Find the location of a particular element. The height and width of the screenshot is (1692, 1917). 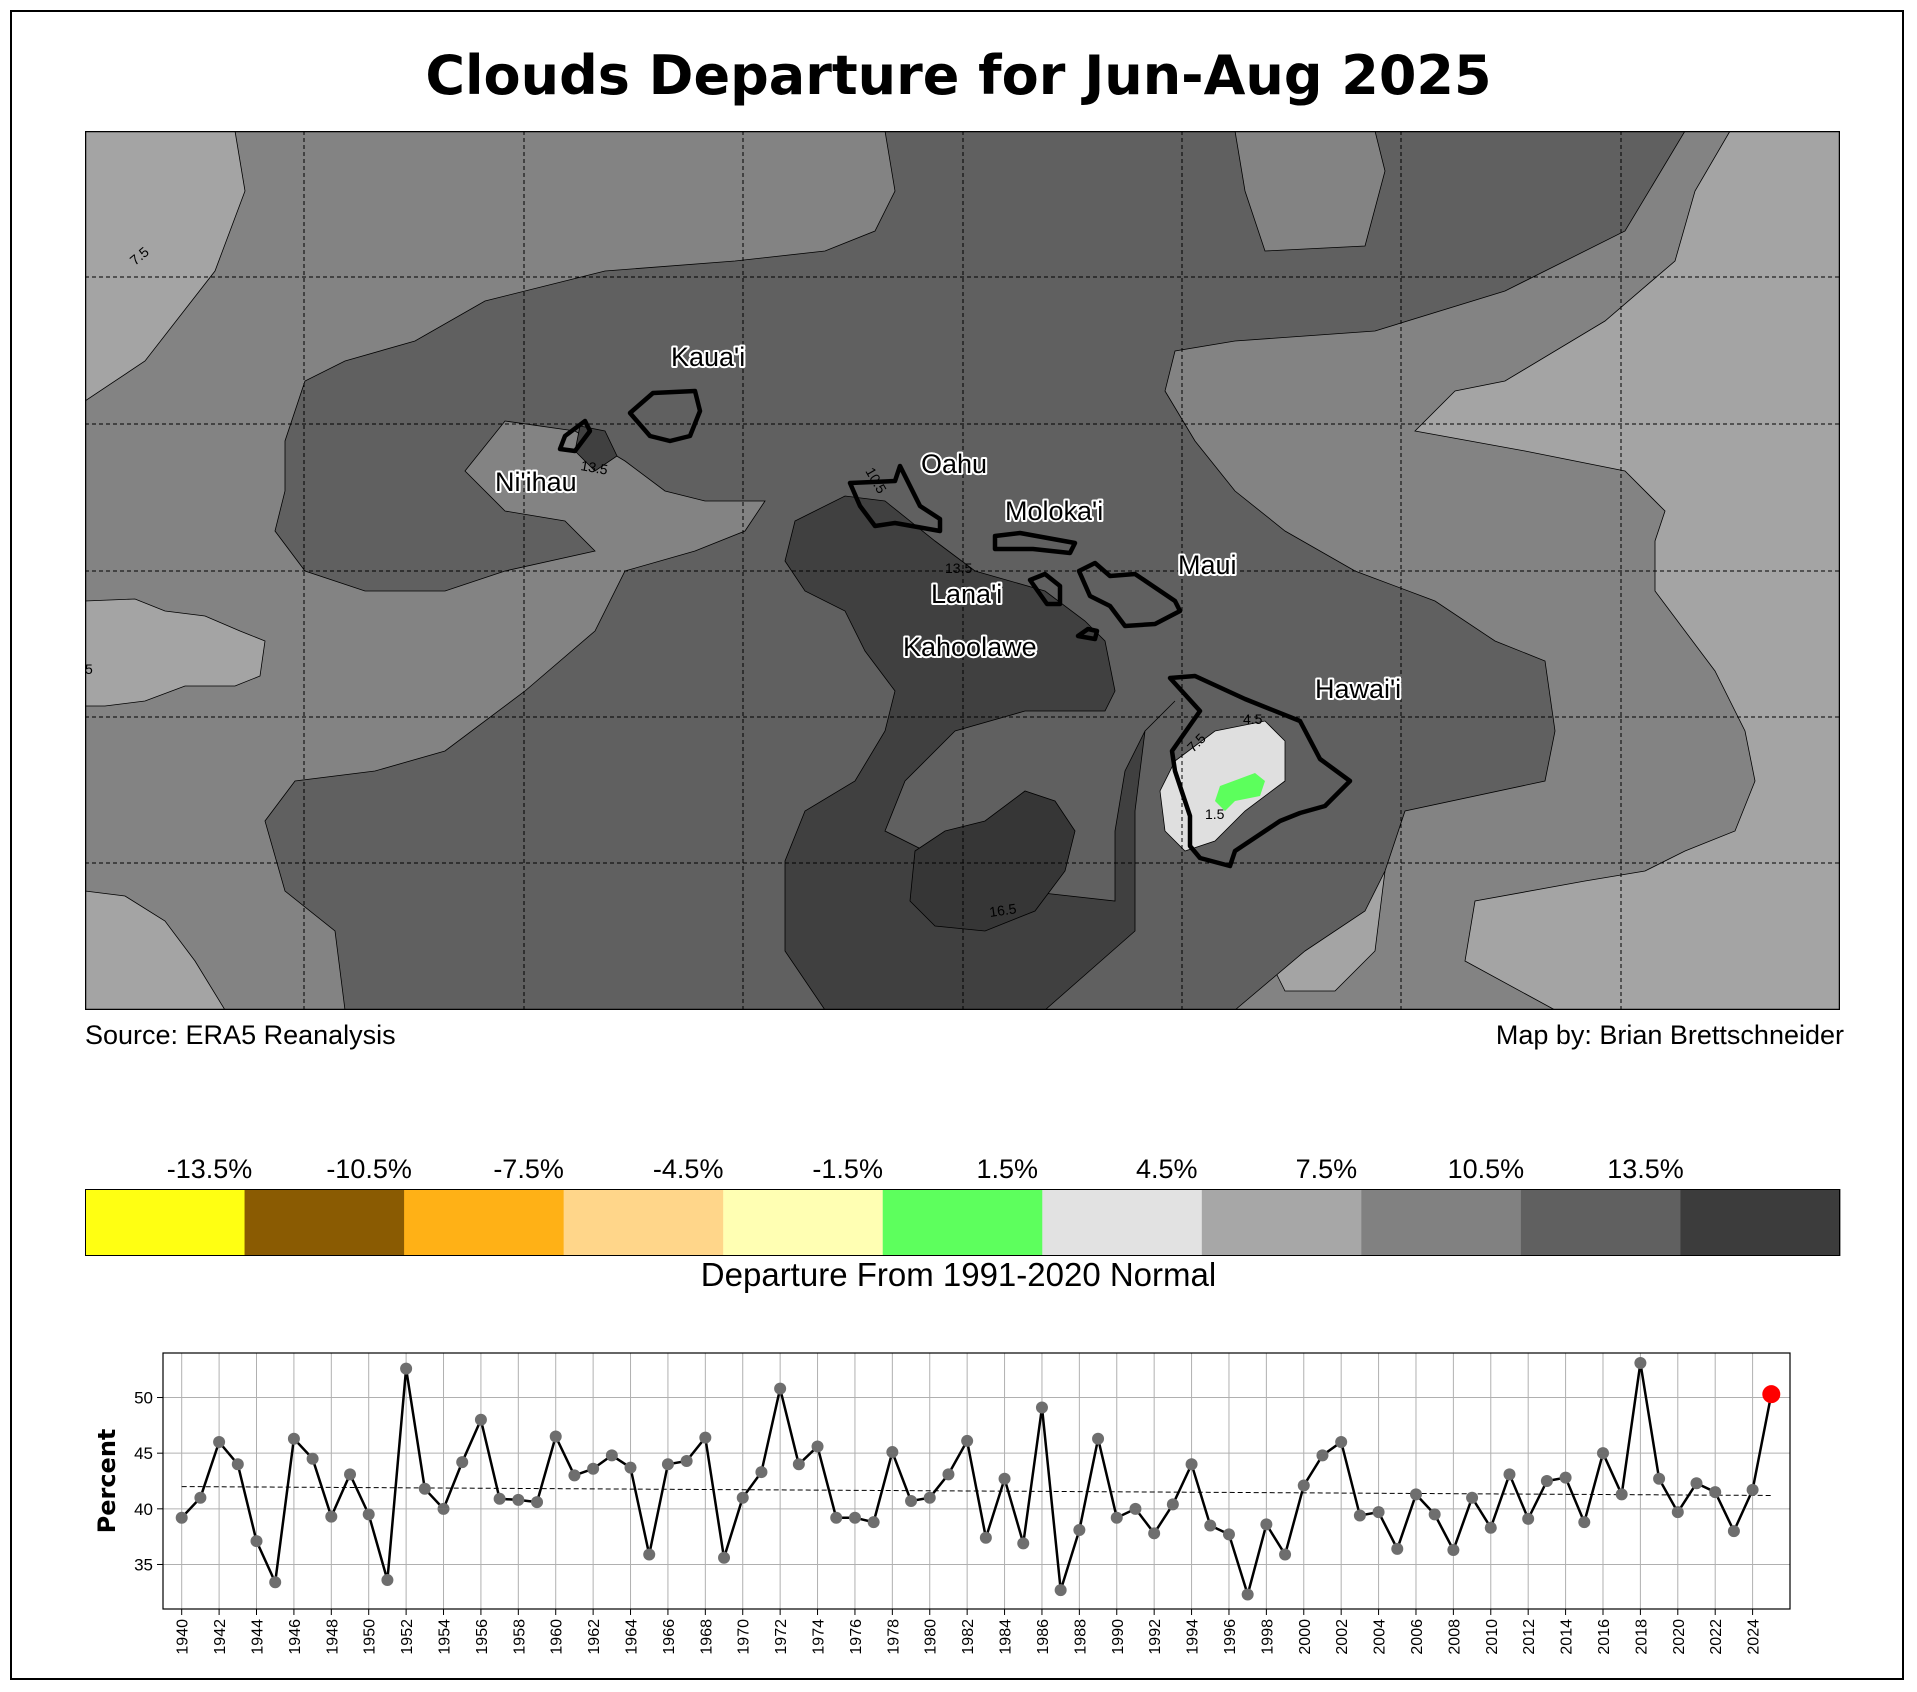

island-outline-molokai is located at coordinates (1035, 543).